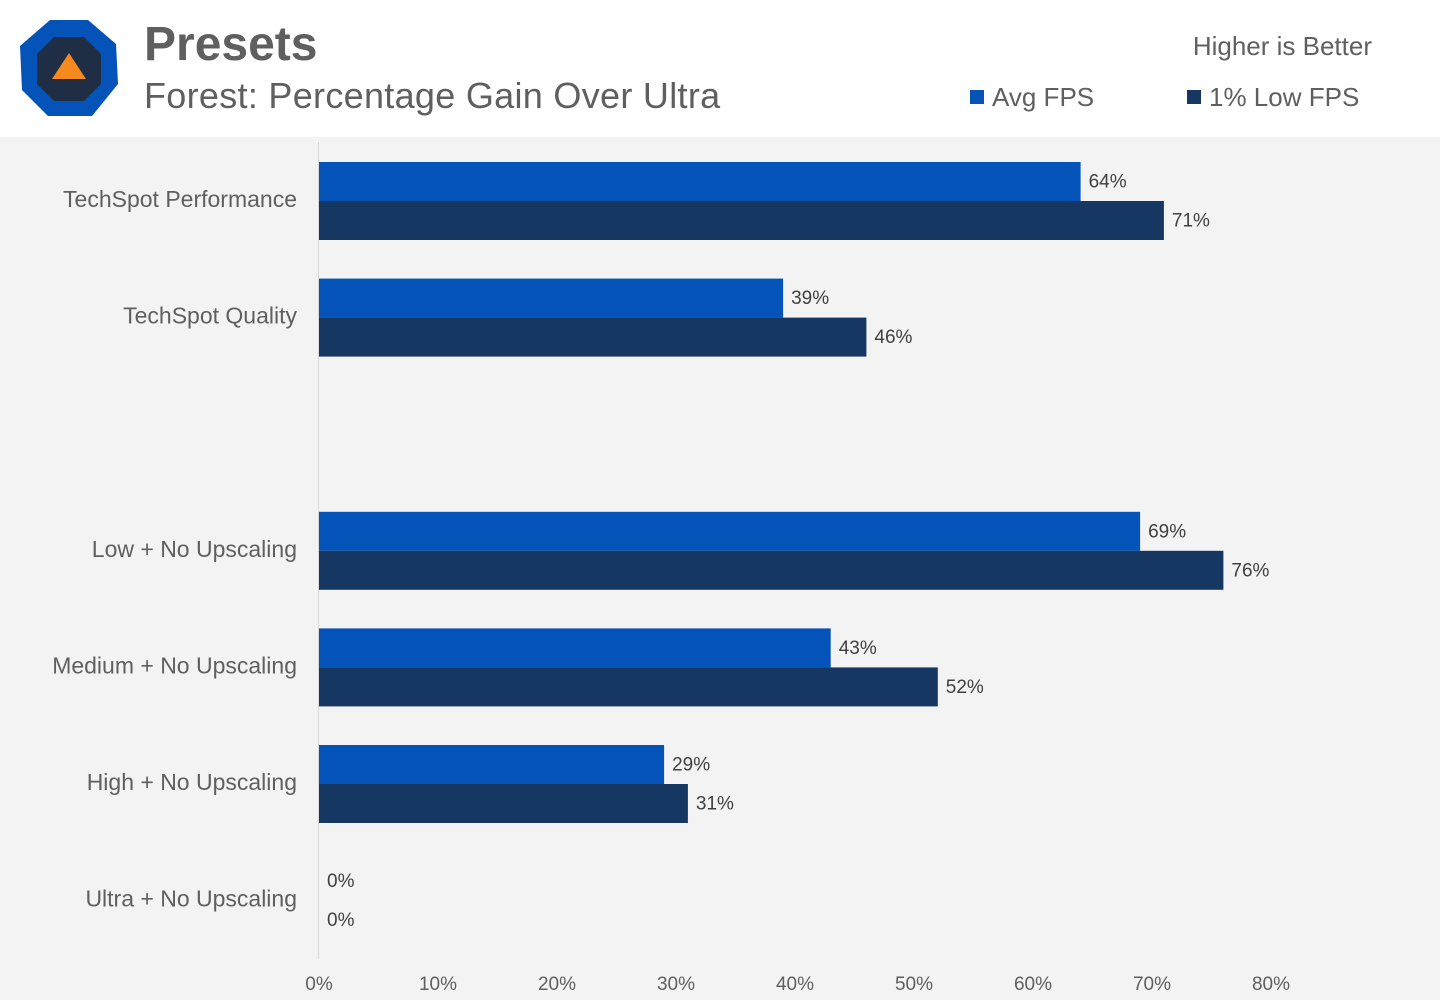 The image size is (1440, 1000). What do you see at coordinates (432, 95) in the screenshot?
I see `chart-subtitle: Forest: Percentage Gain Over Ultra` at bounding box center [432, 95].